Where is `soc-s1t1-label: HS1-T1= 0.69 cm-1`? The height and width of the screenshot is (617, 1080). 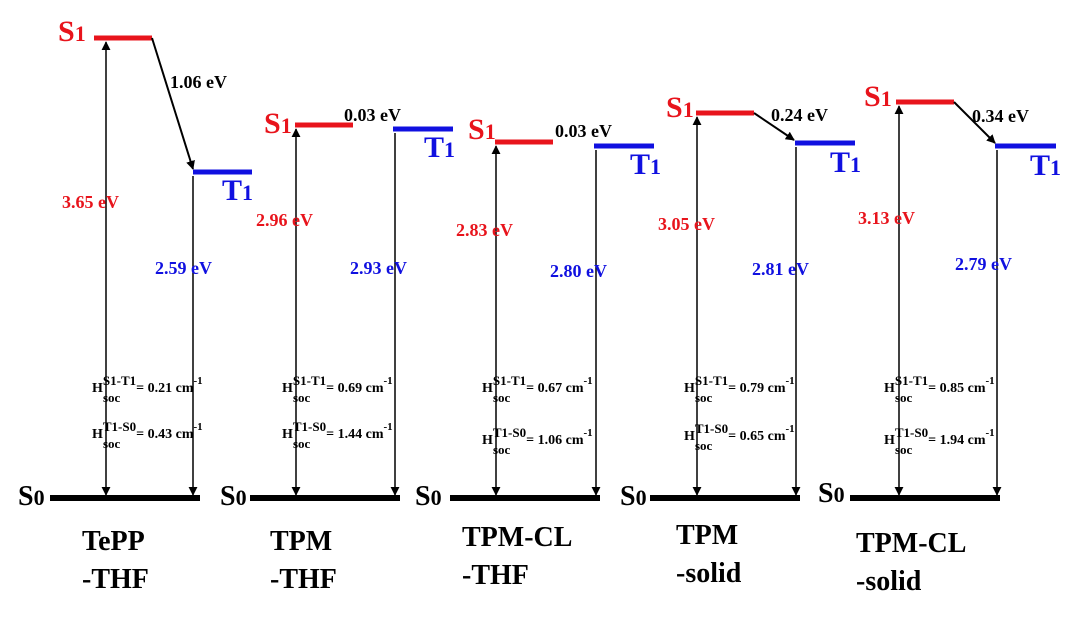 soc-s1t1-label: HS1-T1= 0.69 cm-1 is located at coordinates (337, 384).